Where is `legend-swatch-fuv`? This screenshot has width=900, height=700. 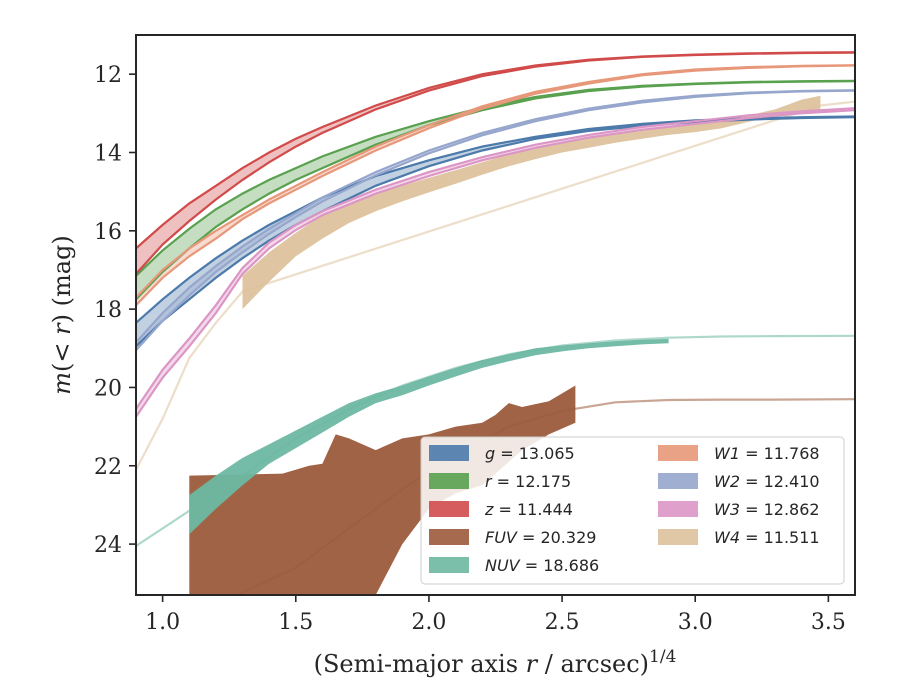 legend-swatch-fuv is located at coordinates (449, 537).